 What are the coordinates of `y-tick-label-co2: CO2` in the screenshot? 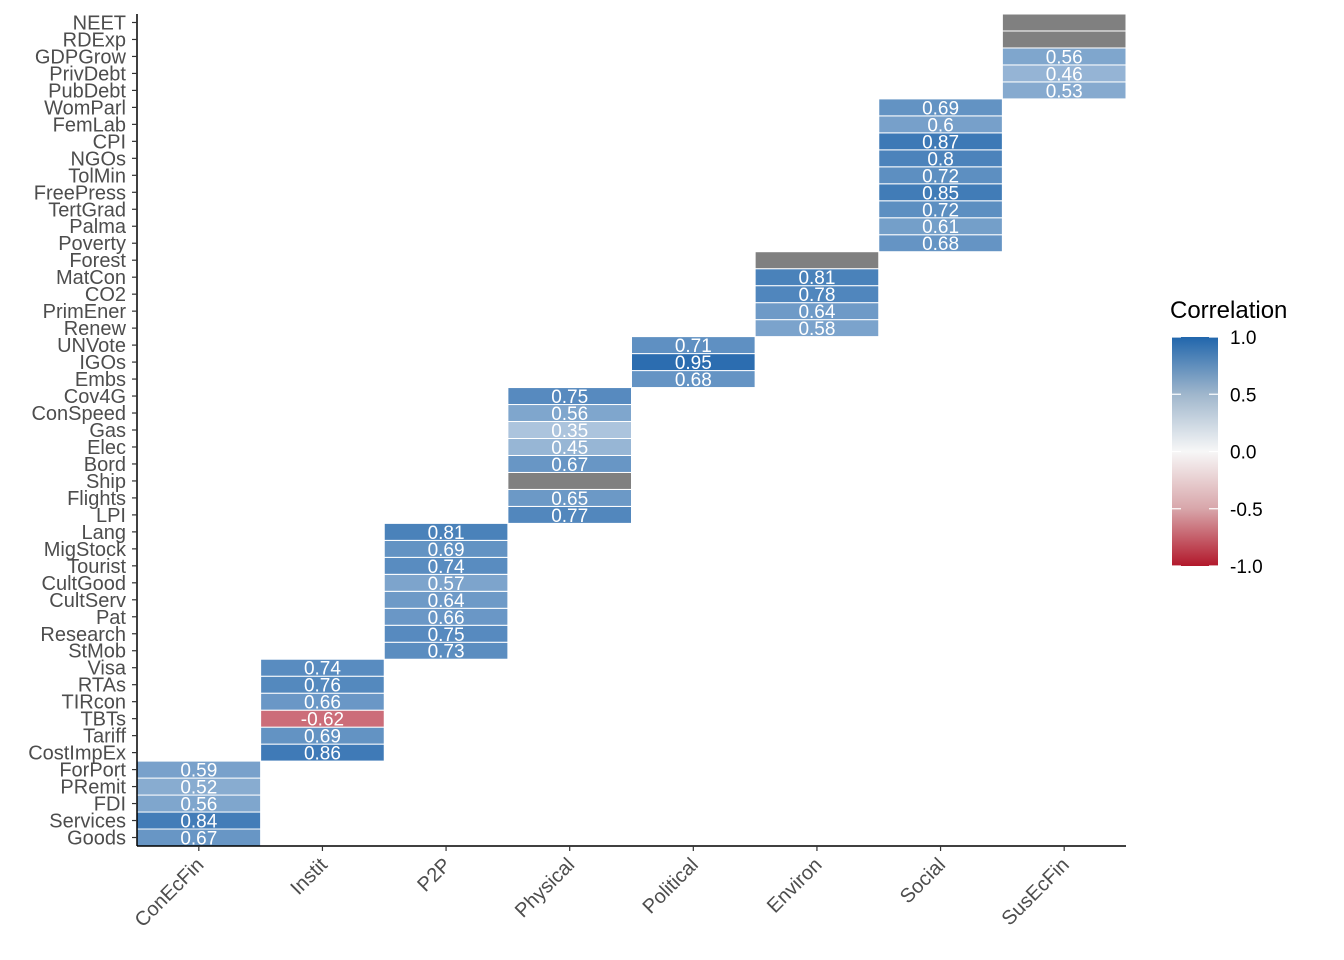 It's located at (105, 295).